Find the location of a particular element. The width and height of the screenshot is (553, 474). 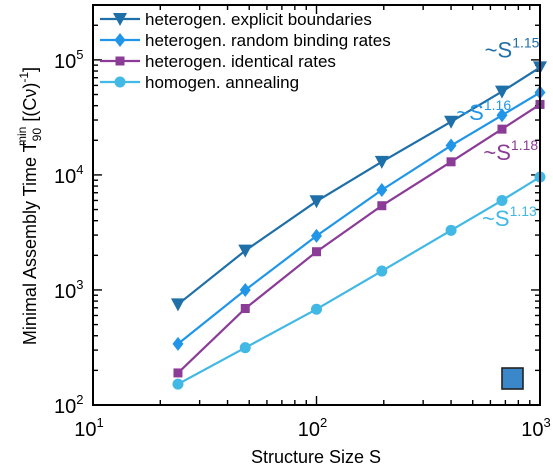

y-axis-label: Minimal Assembly Time T90min [(Cν)-1] is located at coordinates (29, 206).